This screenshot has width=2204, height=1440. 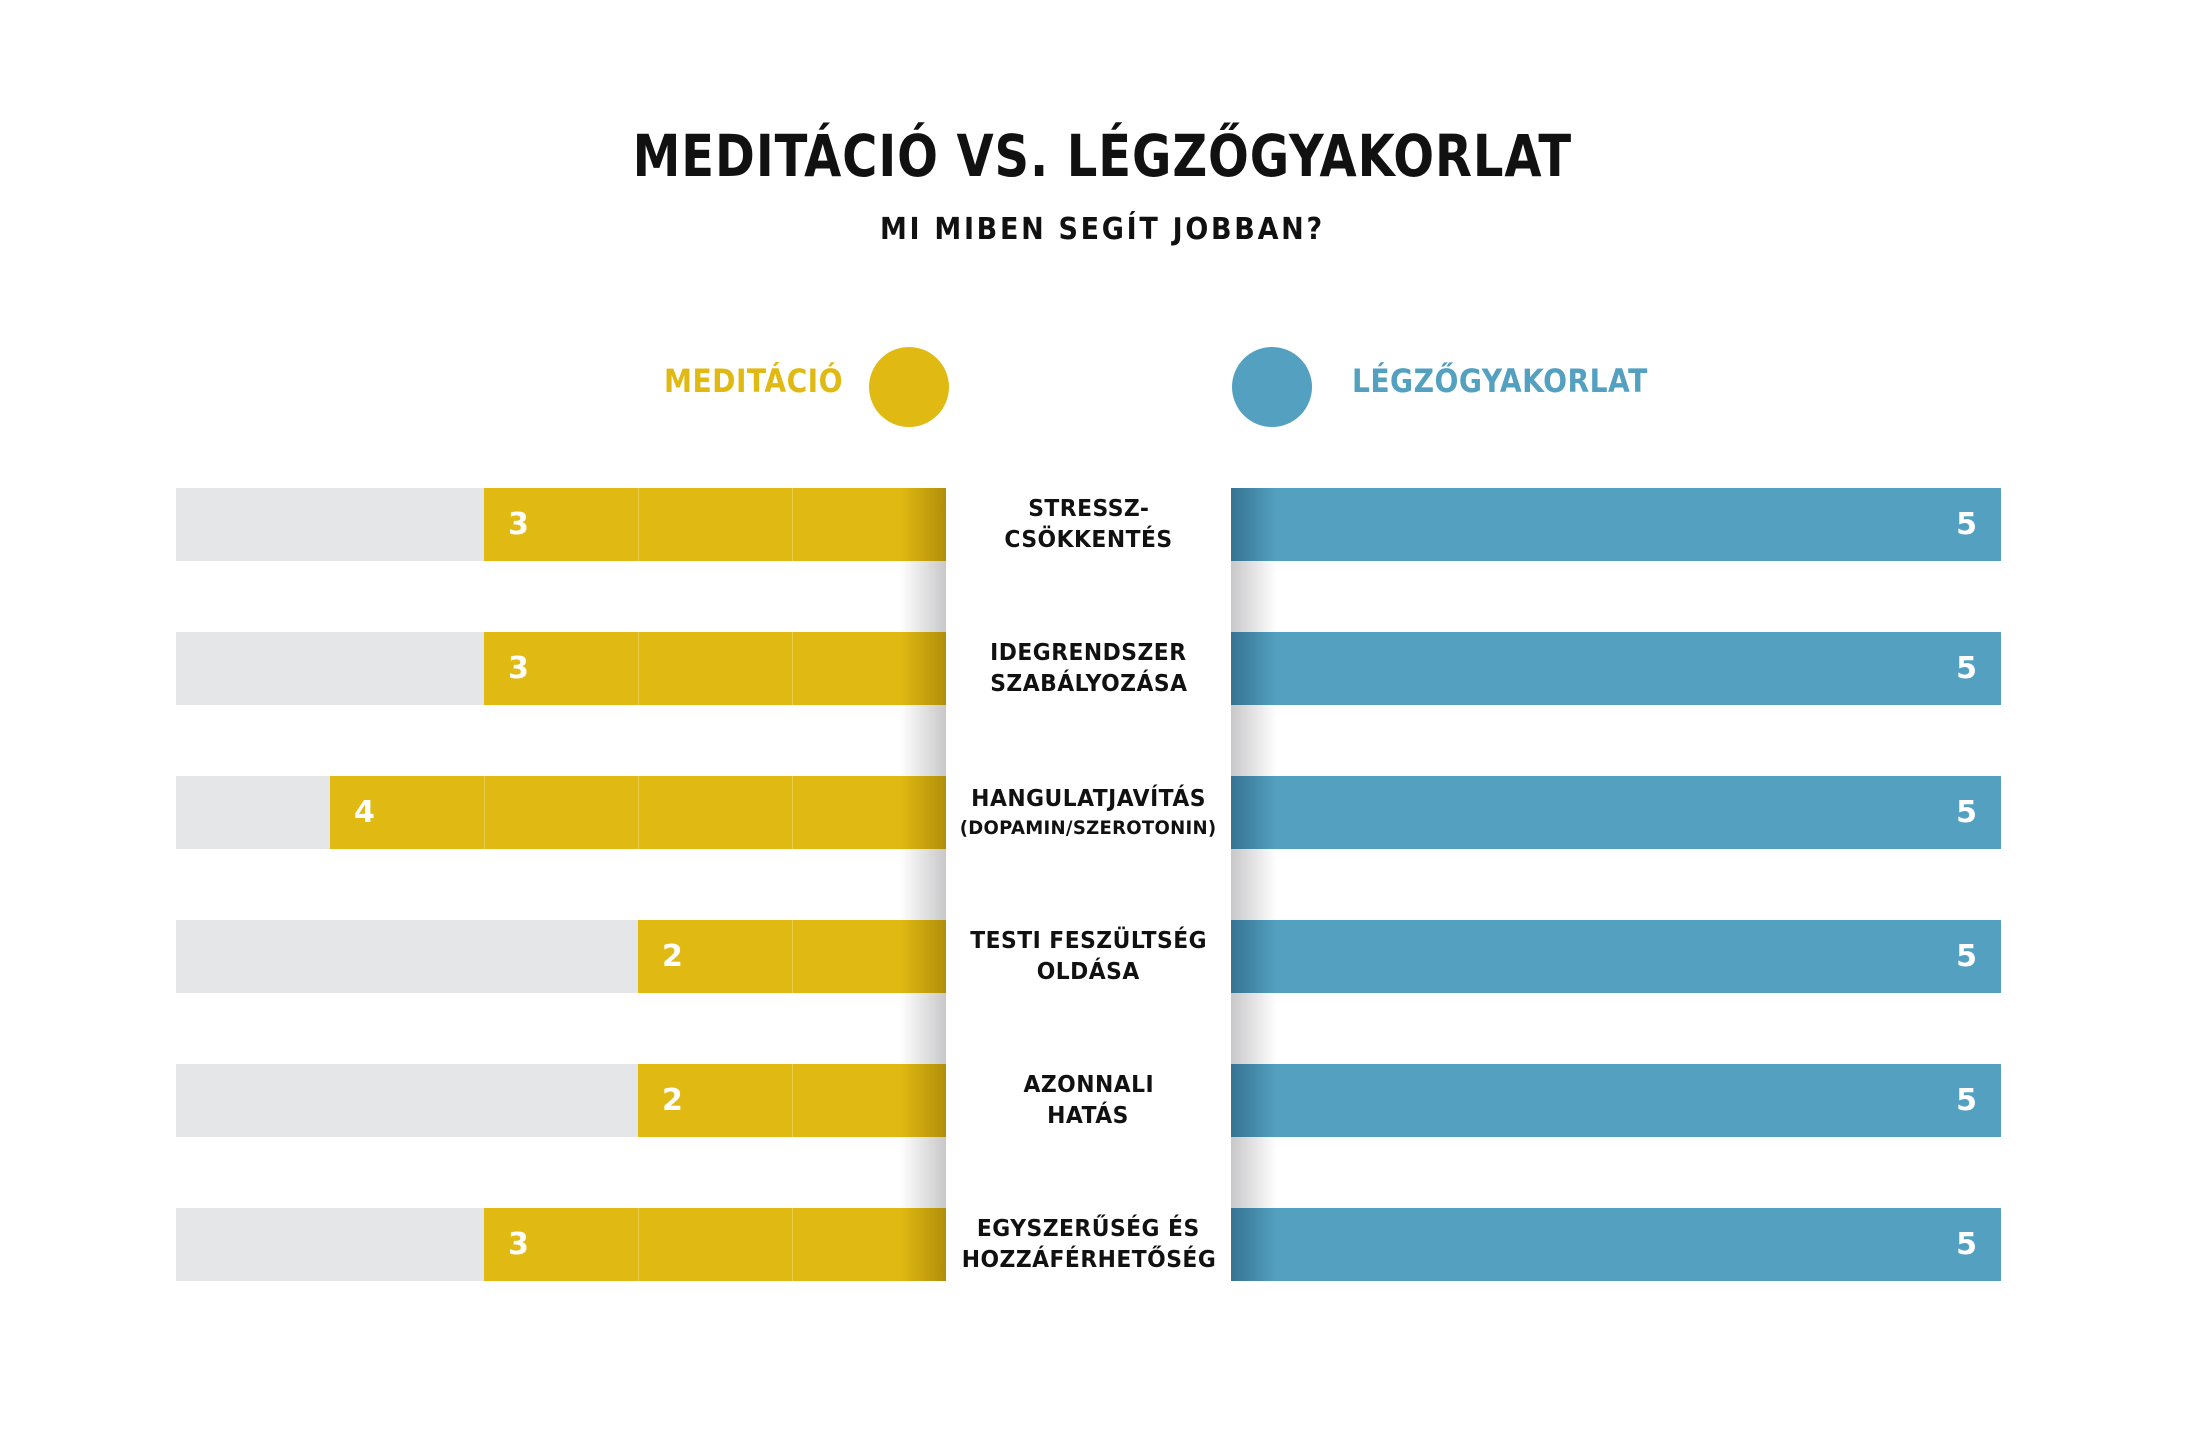 I want to click on chart-row: 3 STRESSZ- CSÖKKENTÉS 5, so click(x=1102, y=524).